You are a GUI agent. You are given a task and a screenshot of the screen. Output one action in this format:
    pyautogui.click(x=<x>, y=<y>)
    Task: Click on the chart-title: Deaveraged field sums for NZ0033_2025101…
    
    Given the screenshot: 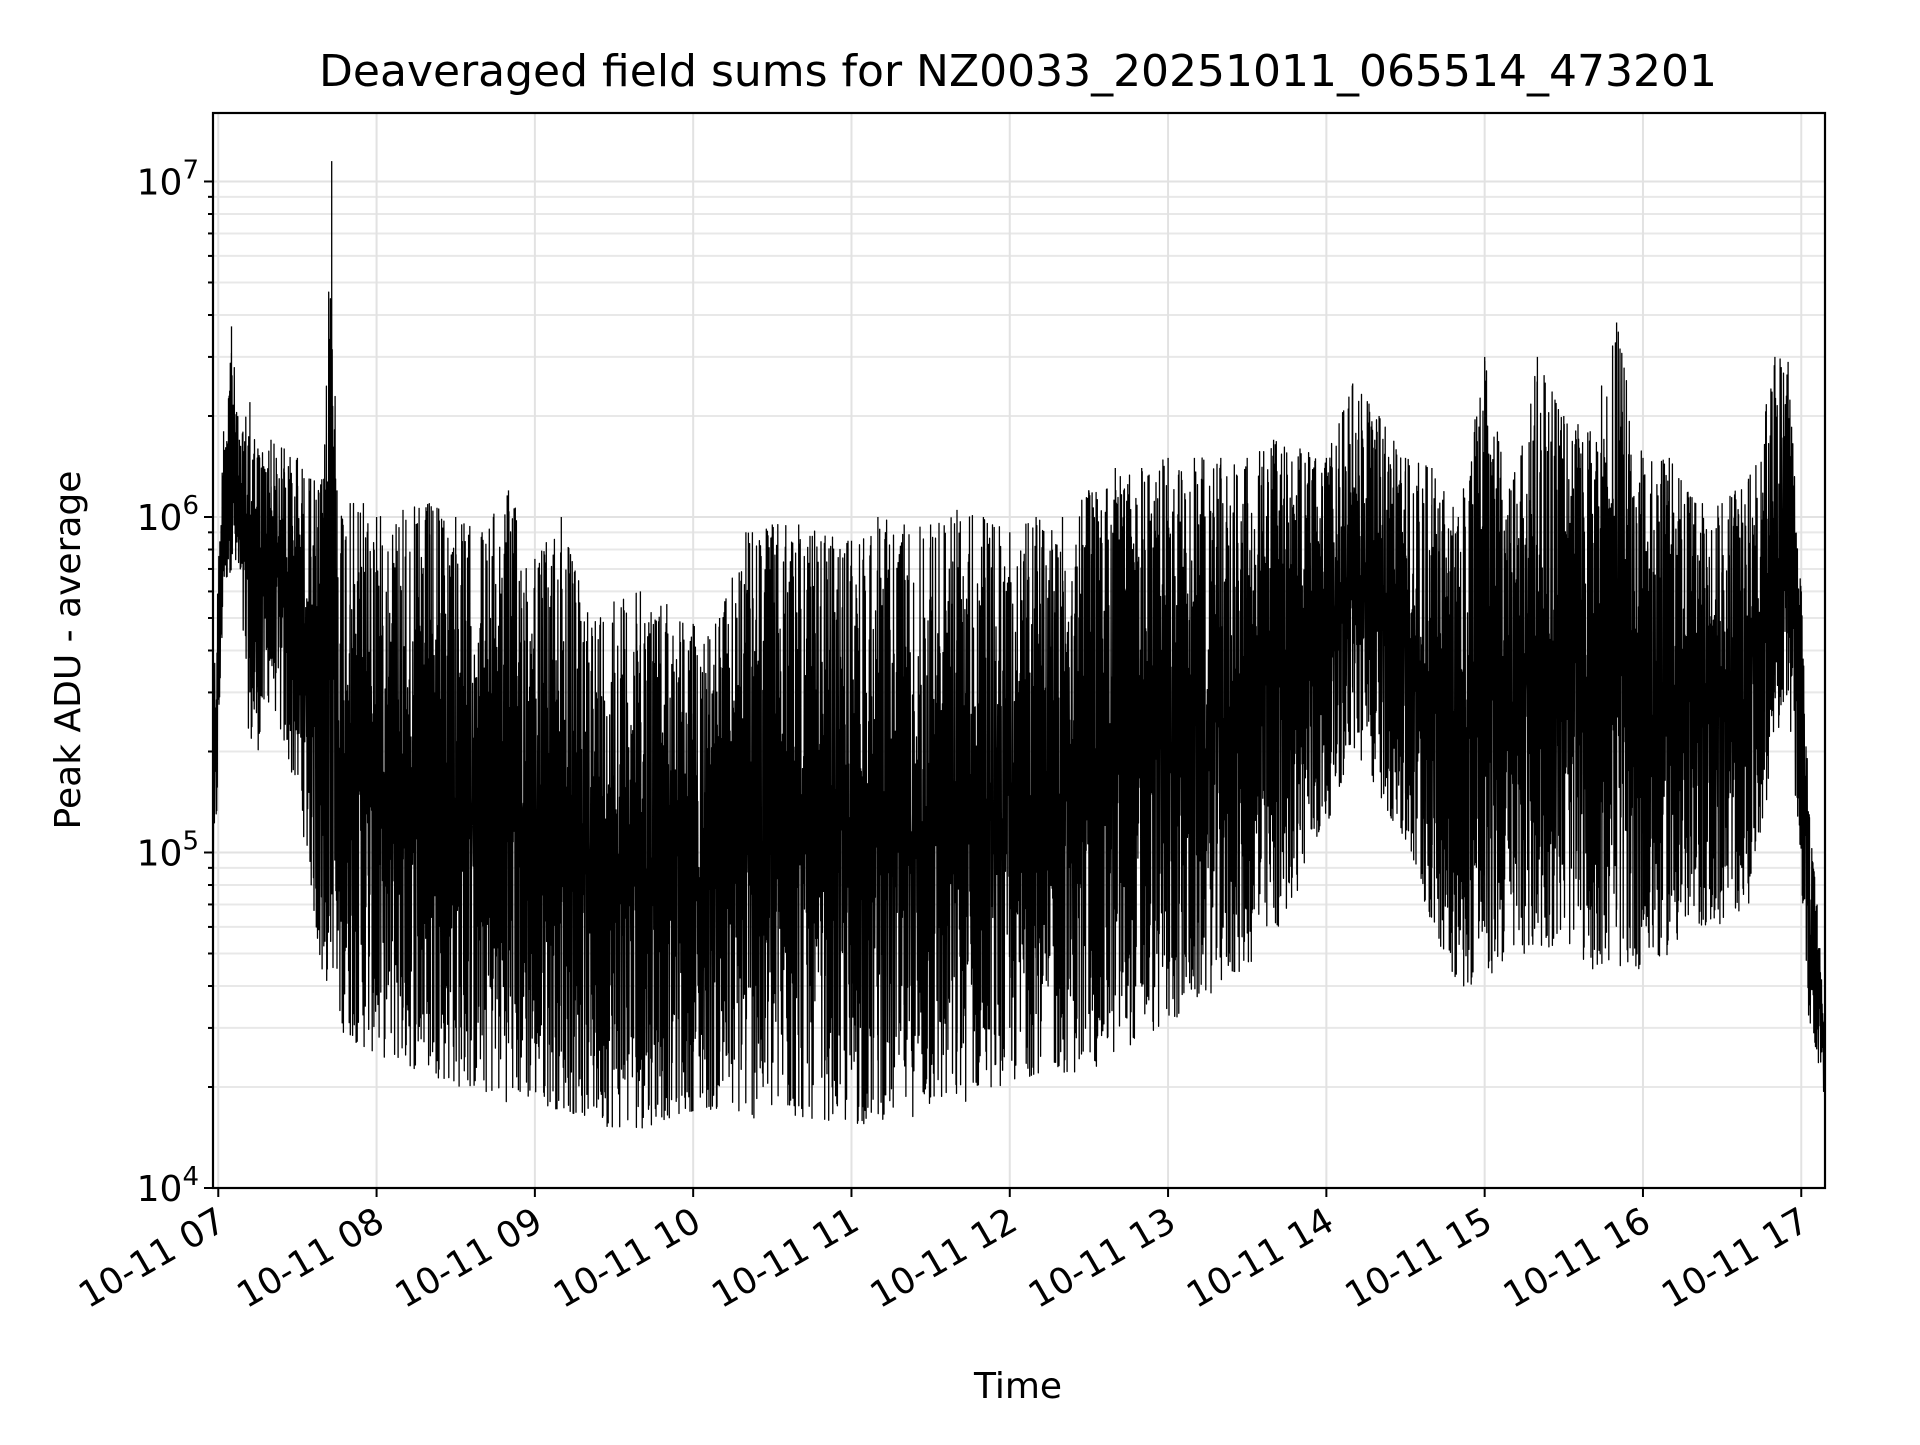 What is the action you would take?
    pyautogui.click(x=1018, y=71)
    